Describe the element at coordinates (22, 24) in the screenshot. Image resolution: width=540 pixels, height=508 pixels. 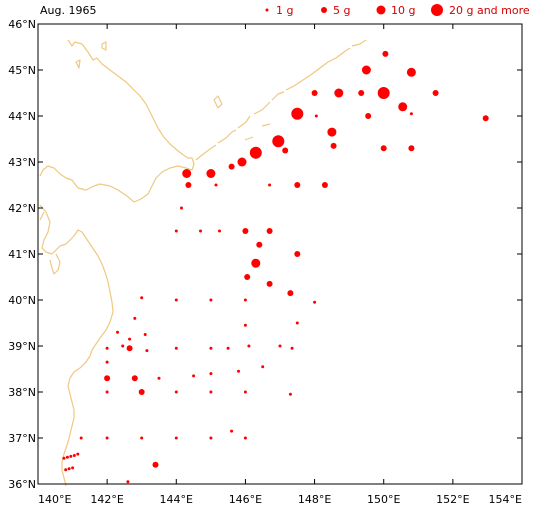
I see `y-tick-label: 46°N` at that location.